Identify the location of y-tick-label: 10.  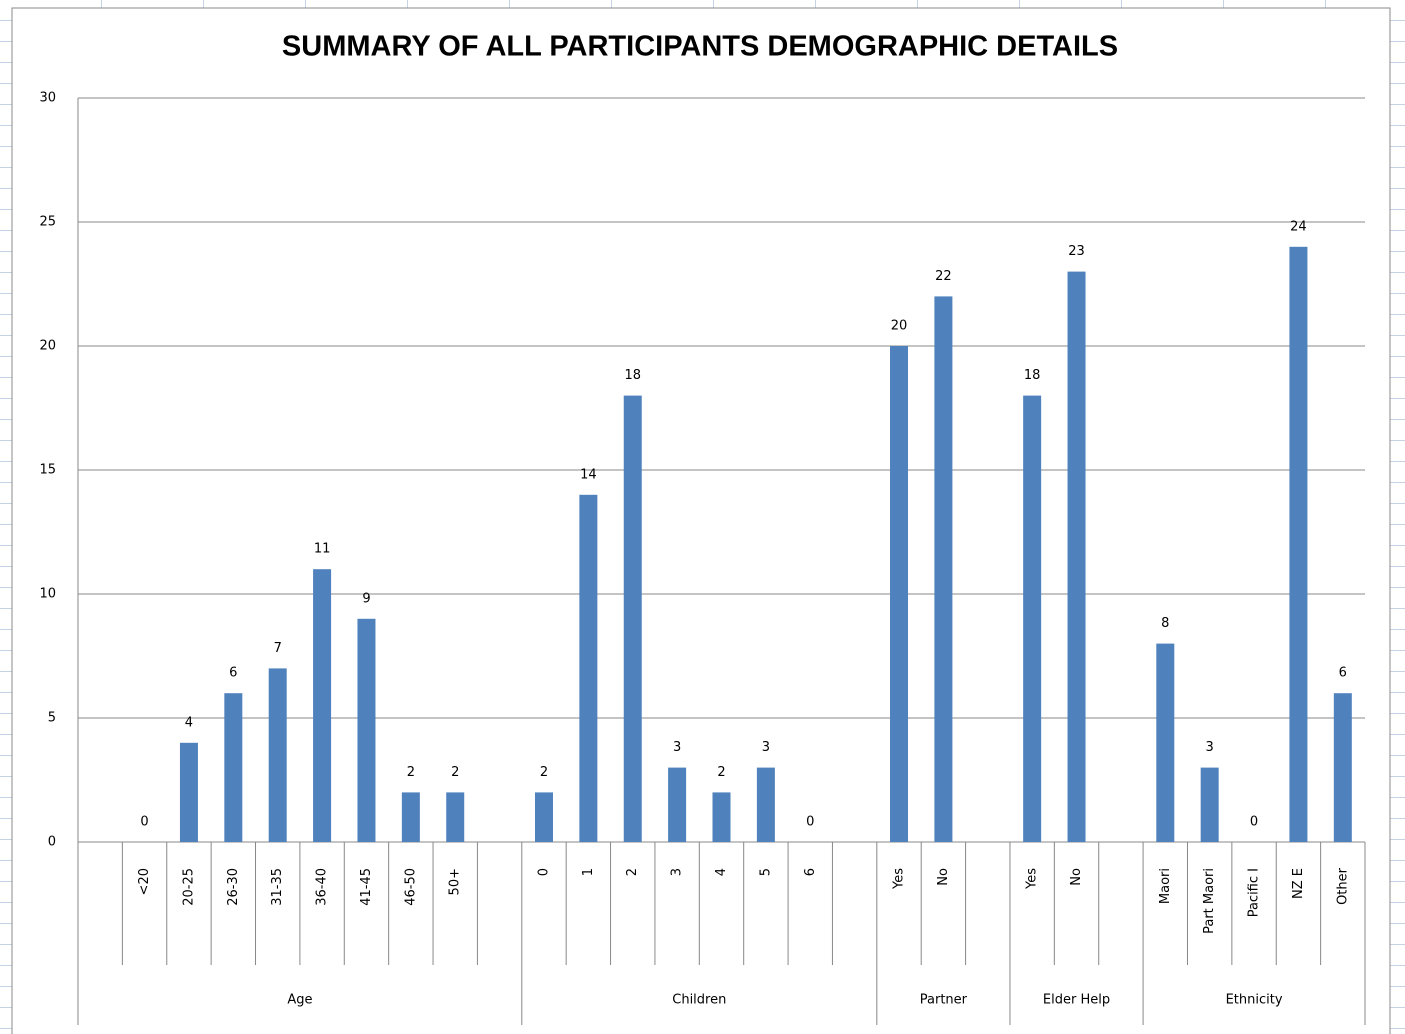
(47, 594).